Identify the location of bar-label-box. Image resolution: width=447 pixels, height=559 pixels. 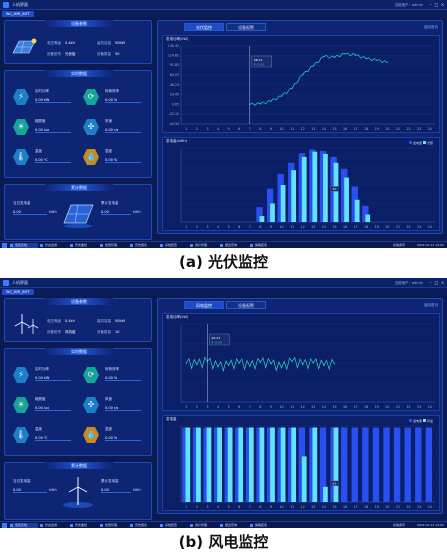
(334, 189).